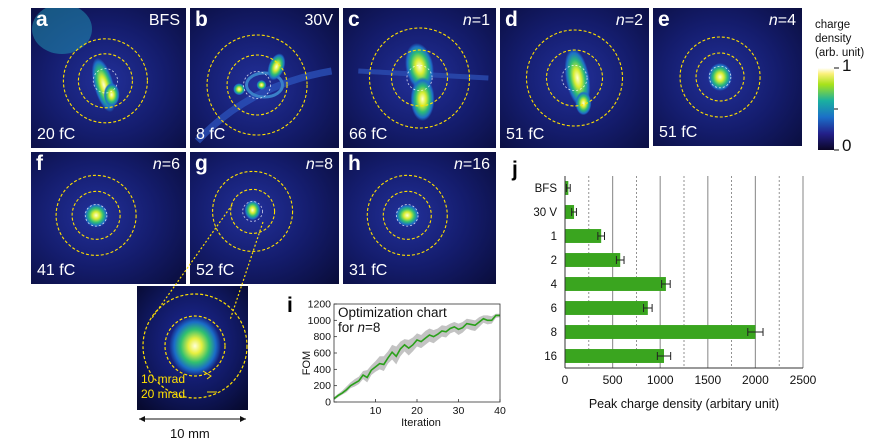  I want to click on panel-condition-g: n=8, so click(319, 164).